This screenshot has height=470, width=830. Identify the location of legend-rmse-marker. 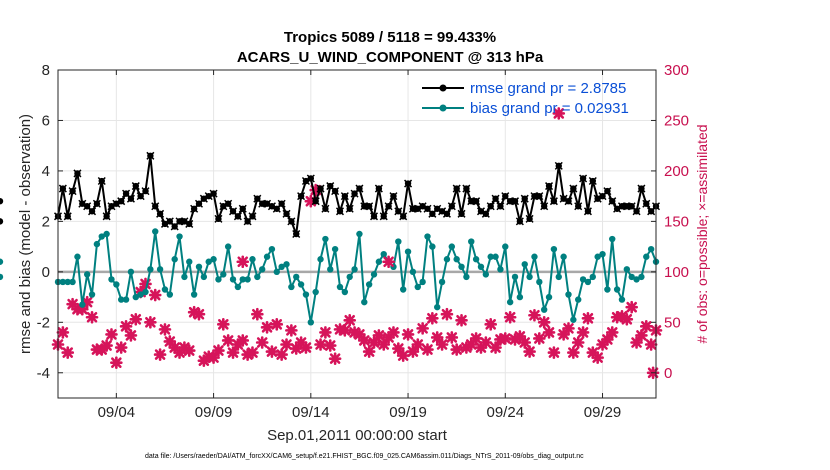
(443, 88).